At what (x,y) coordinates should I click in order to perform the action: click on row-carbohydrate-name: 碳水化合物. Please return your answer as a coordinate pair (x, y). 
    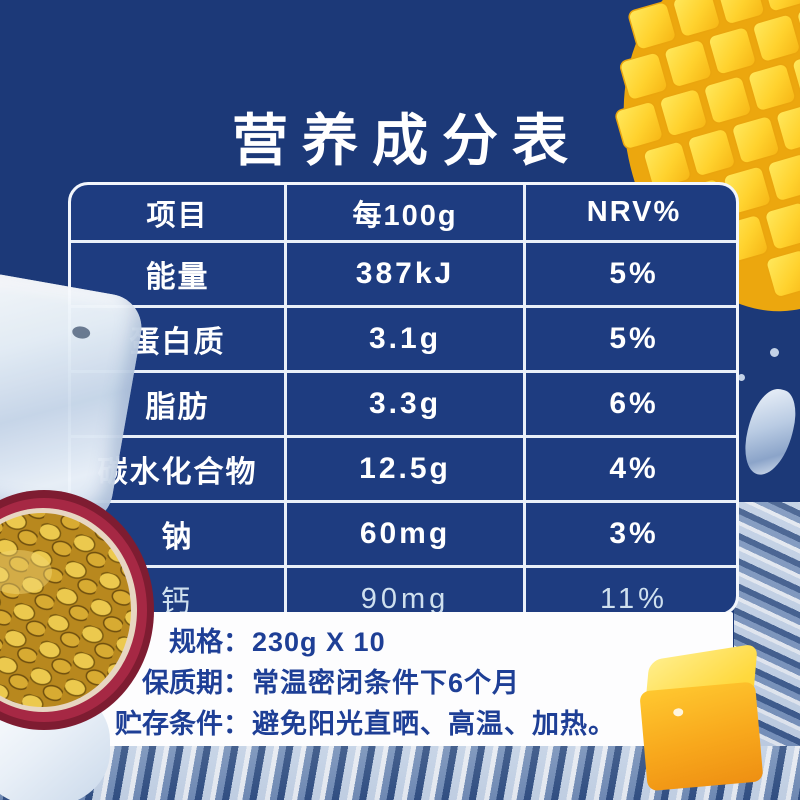
    Looking at the image, I should click on (177, 469).